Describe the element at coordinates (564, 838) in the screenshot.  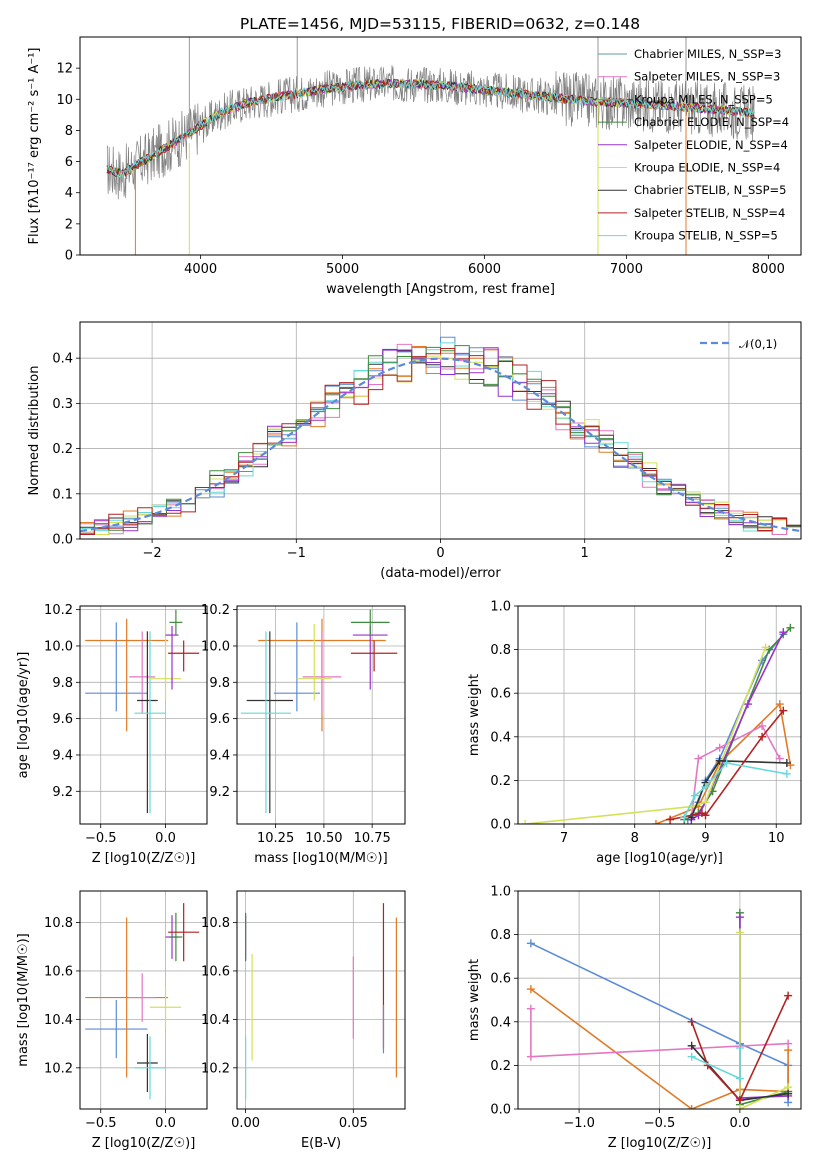
I see `x-tick-label: 7` at that location.